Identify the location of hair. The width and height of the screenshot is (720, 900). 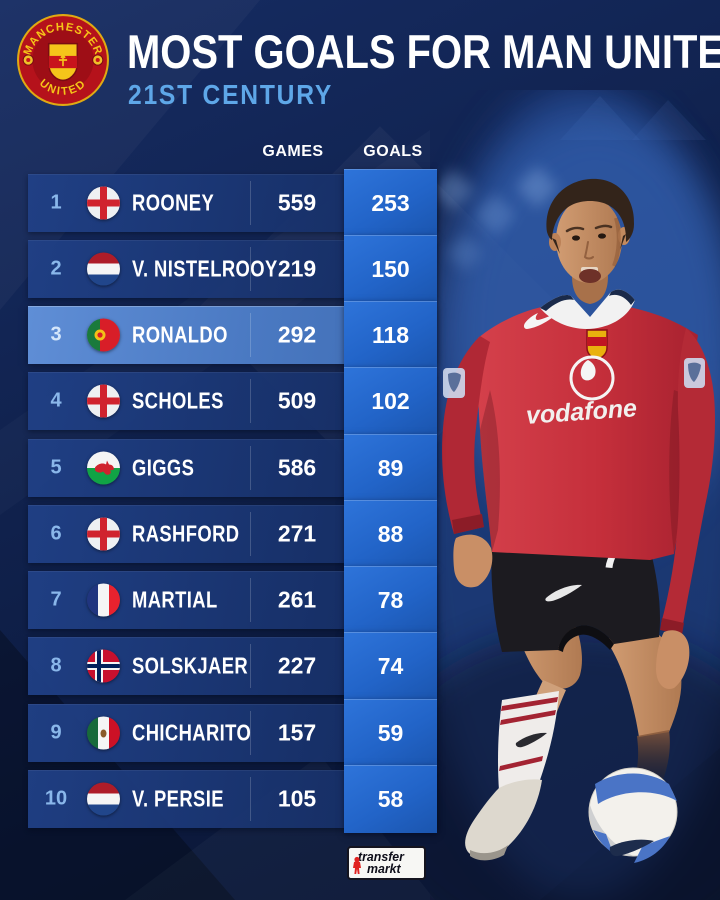
(590, 210).